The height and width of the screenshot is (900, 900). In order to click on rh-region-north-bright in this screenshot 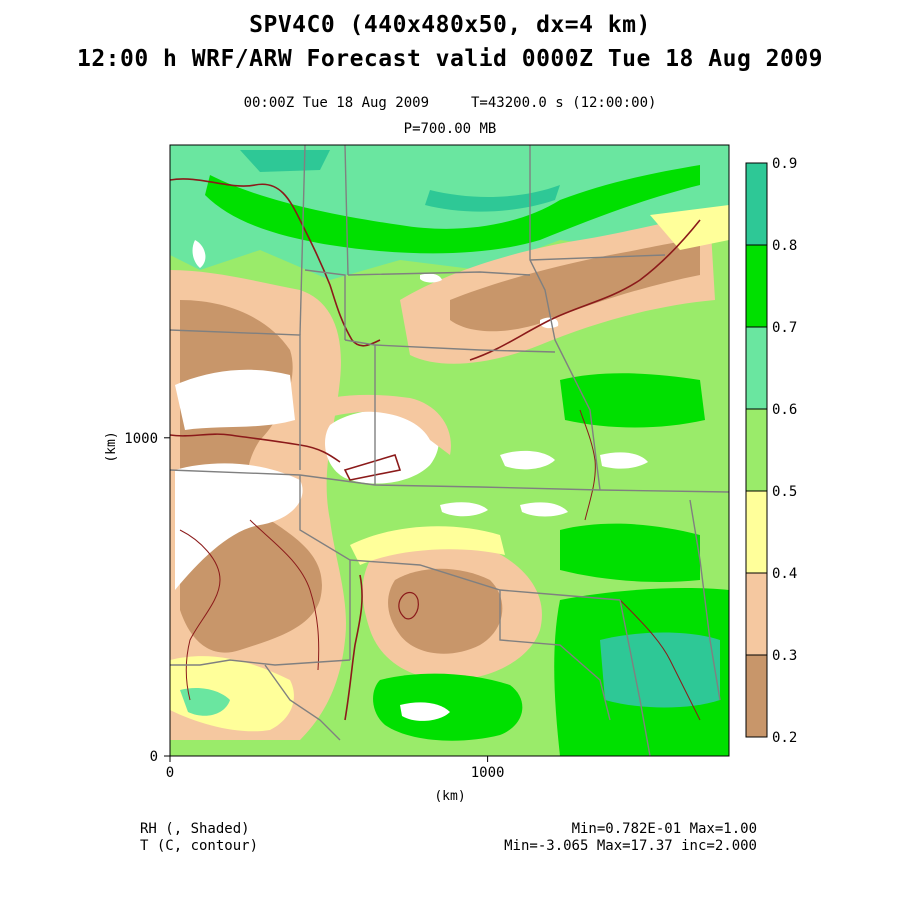, I will do `click(452, 209)`.